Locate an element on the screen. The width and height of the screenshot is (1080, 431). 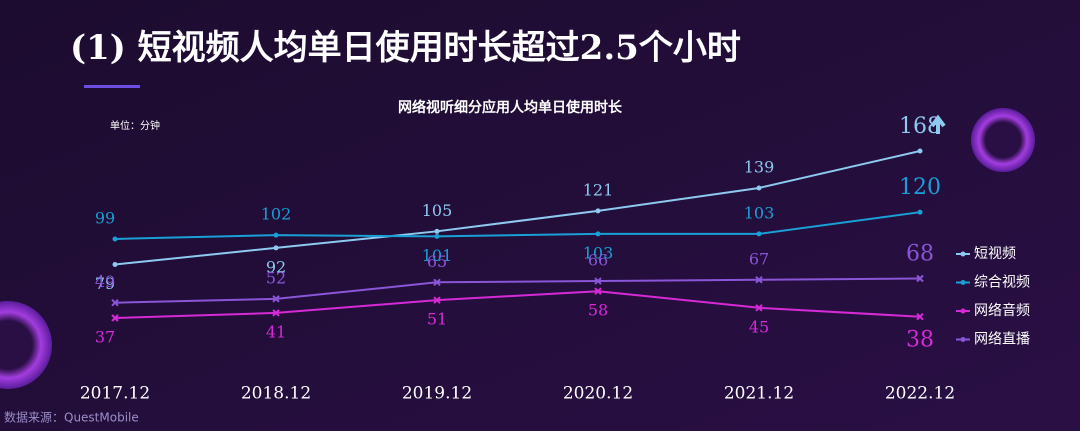
data-label: 99 is located at coordinates (105, 217).